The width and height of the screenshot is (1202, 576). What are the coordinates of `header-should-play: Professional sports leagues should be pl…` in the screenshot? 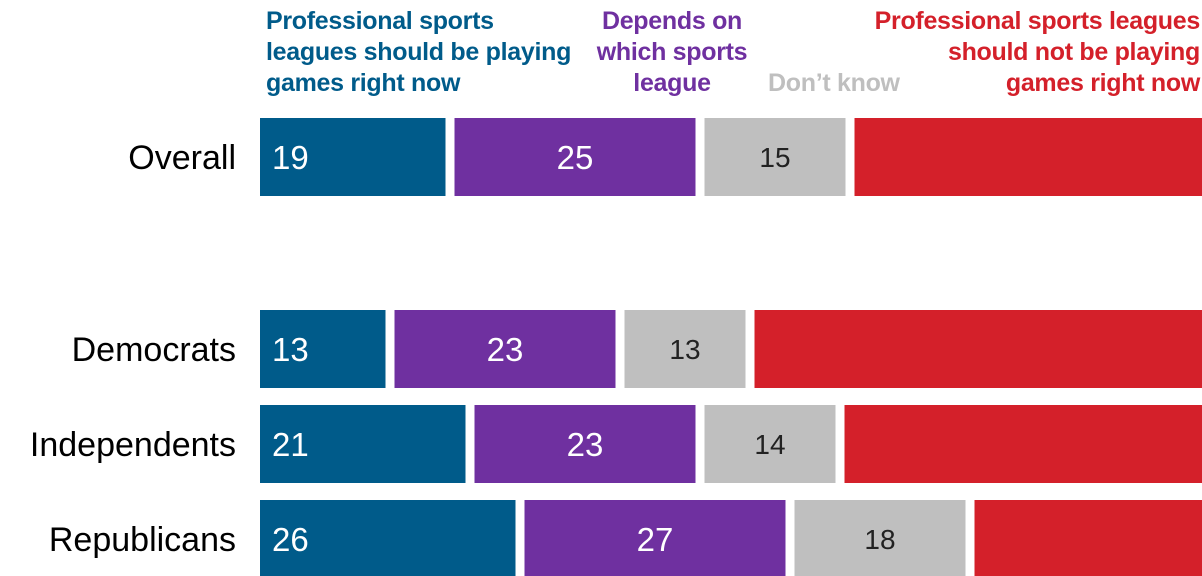 It's located at (419, 52).